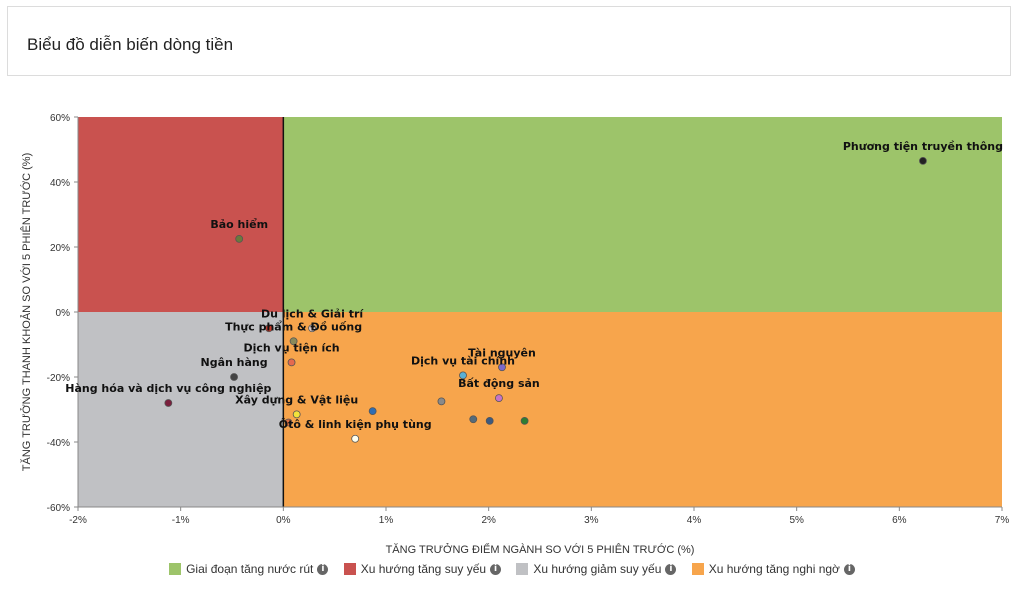  Describe the element at coordinates (181, 520) in the screenshot. I see `x-tick-label: -1%` at that location.